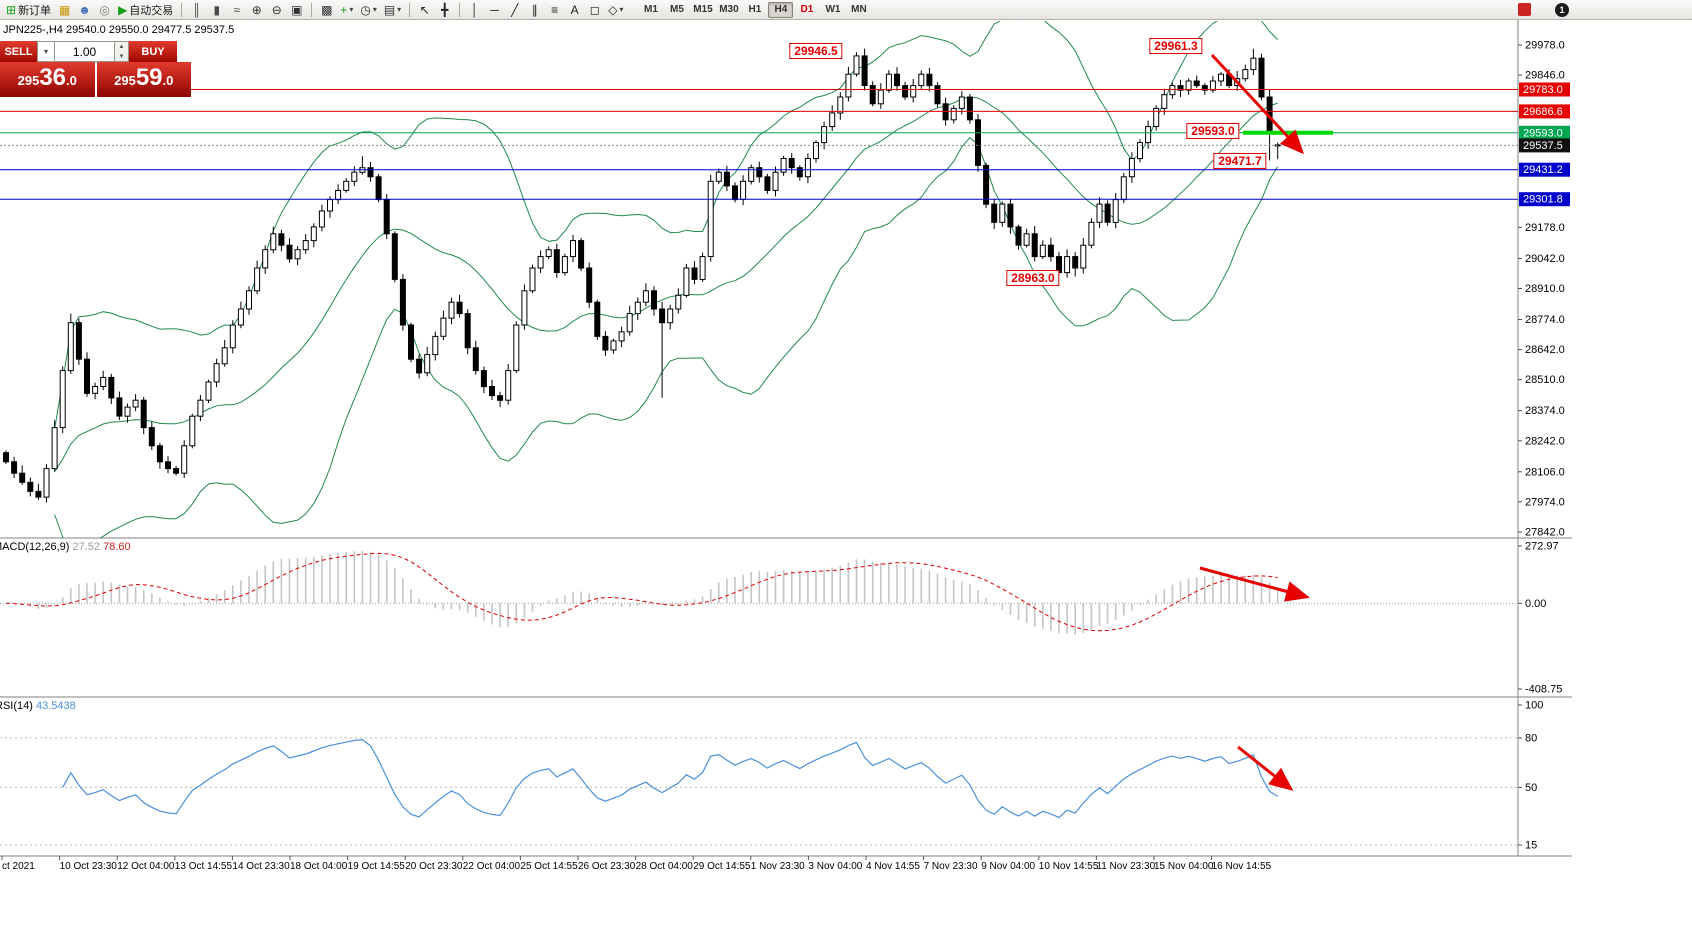  What do you see at coordinates (168, 80) in the screenshot?
I see `buy-price-suffix: .0` at bounding box center [168, 80].